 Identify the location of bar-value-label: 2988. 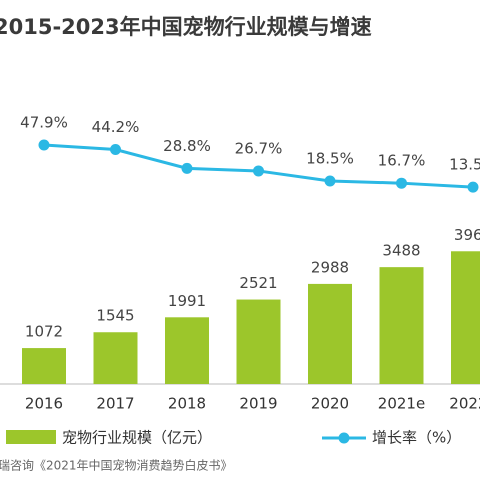
(330, 267).